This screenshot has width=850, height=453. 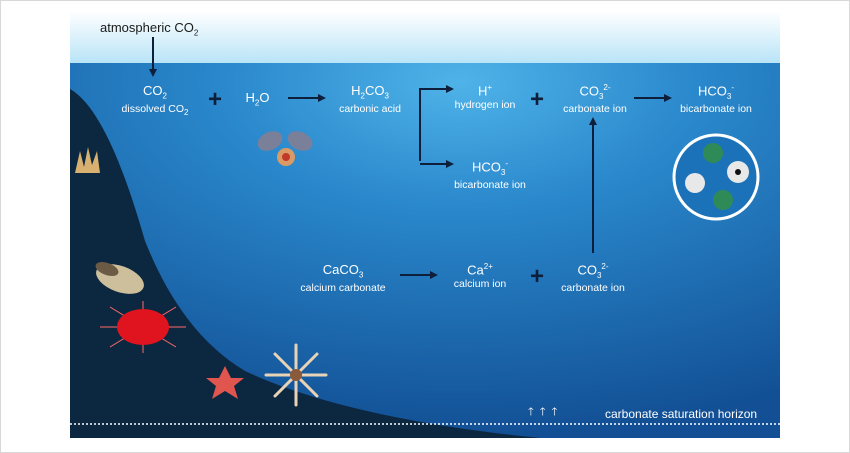 What do you see at coordinates (480, 276) in the screenshot?
I see `calcium-ion: Ca2+ calcium ion` at bounding box center [480, 276].